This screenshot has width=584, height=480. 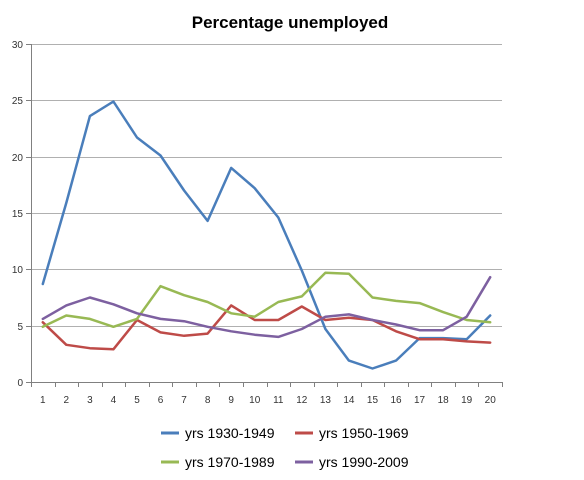 What do you see at coordinates (364, 433) in the screenshot?
I see `legend-label: yrs 1950-1969` at bounding box center [364, 433].